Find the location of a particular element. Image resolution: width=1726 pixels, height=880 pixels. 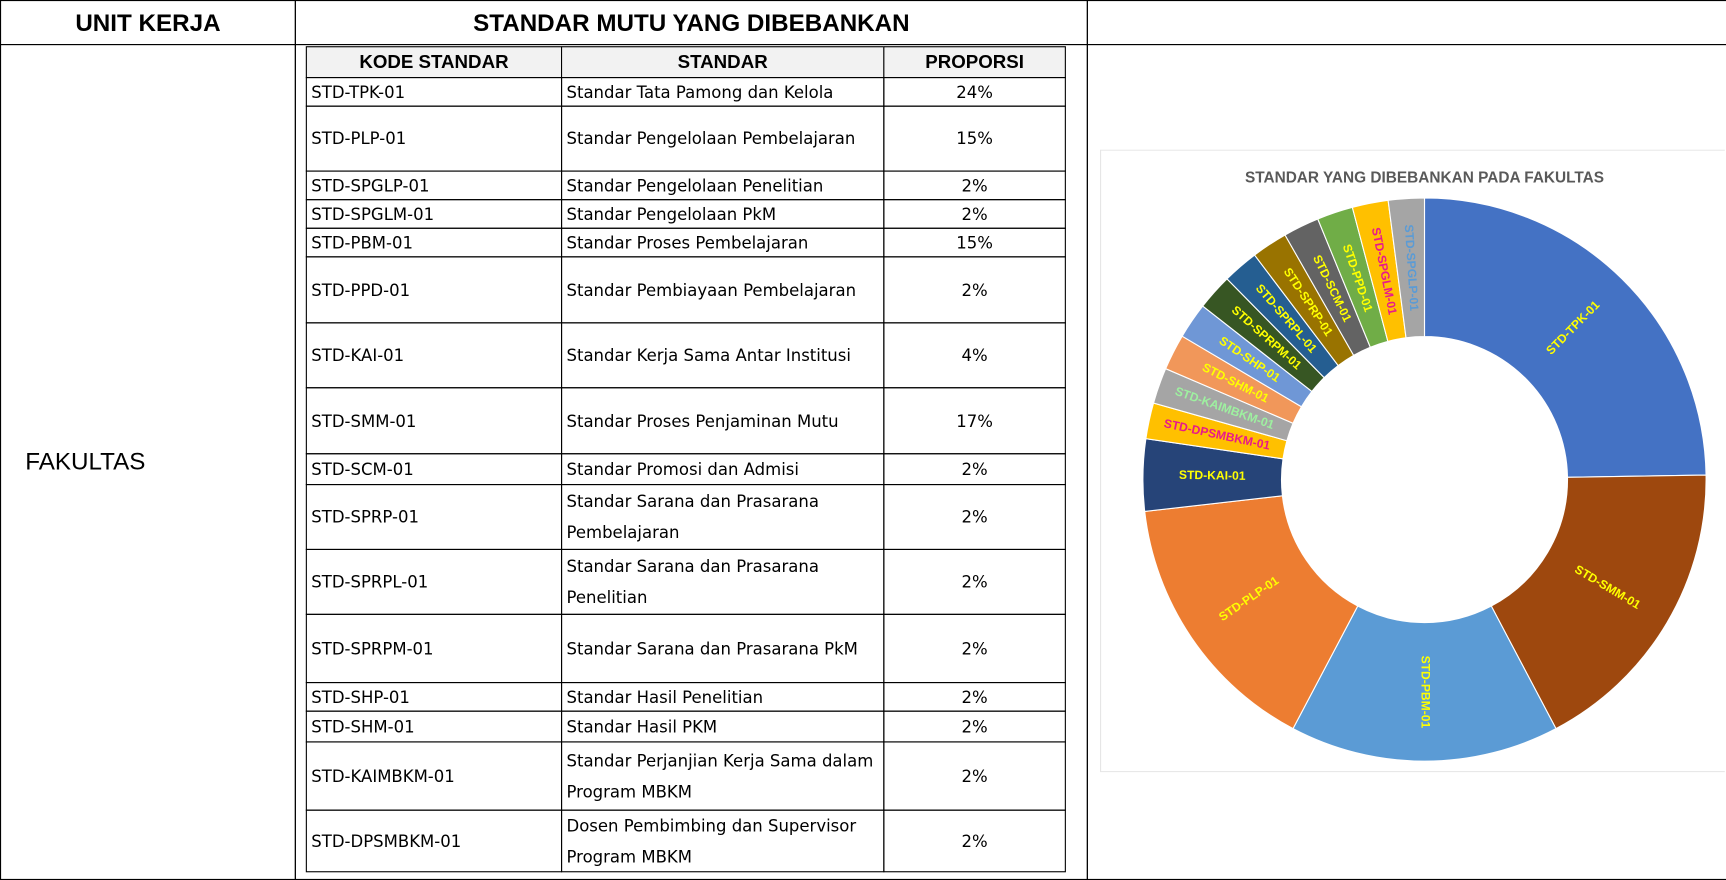

standard-proportion: 4% is located at coordinates (974, 355).